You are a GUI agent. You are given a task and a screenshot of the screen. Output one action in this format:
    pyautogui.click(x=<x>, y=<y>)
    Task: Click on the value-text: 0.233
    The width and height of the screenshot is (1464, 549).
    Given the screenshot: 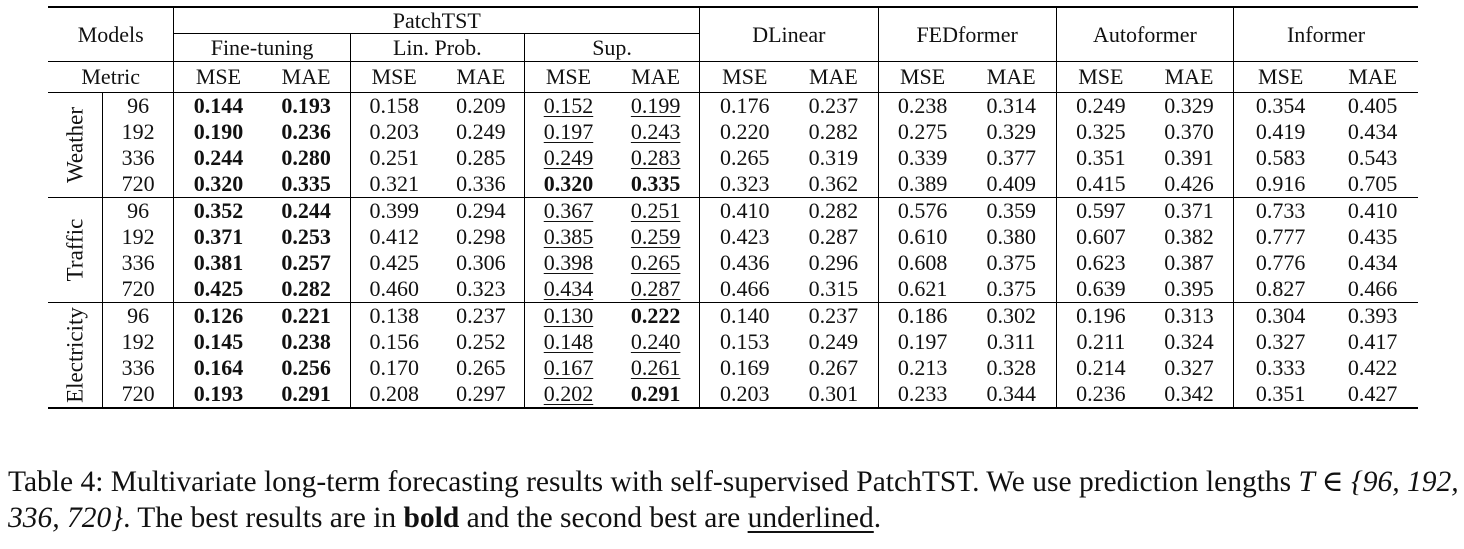 What is the action you would take?
    pyautogui.click(x=922, y=393)
    